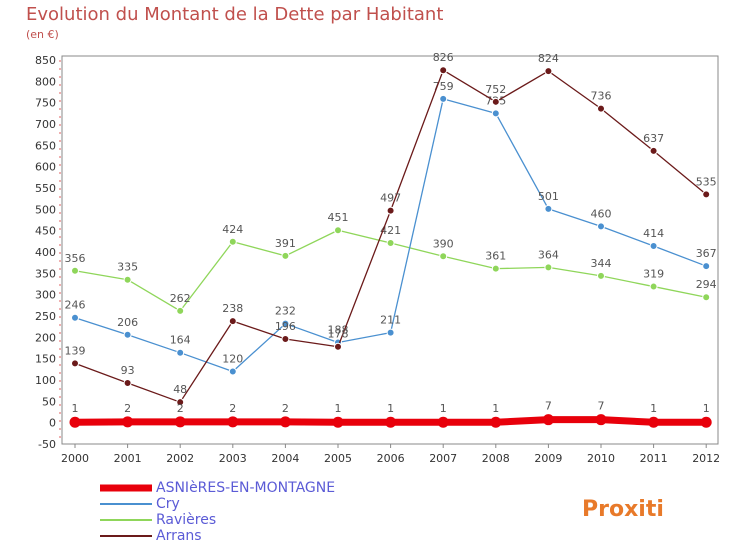 This screenshot has width=750, height=550. I want to click on data-label: 120, so click(232, 358).